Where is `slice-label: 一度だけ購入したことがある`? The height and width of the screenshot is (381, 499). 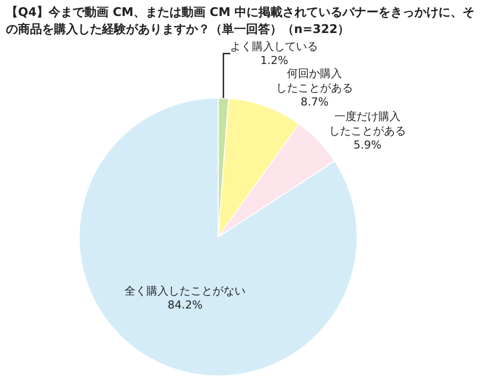 slice-label: 一度だけ購入したことがある is located at coordinates (367, 124).